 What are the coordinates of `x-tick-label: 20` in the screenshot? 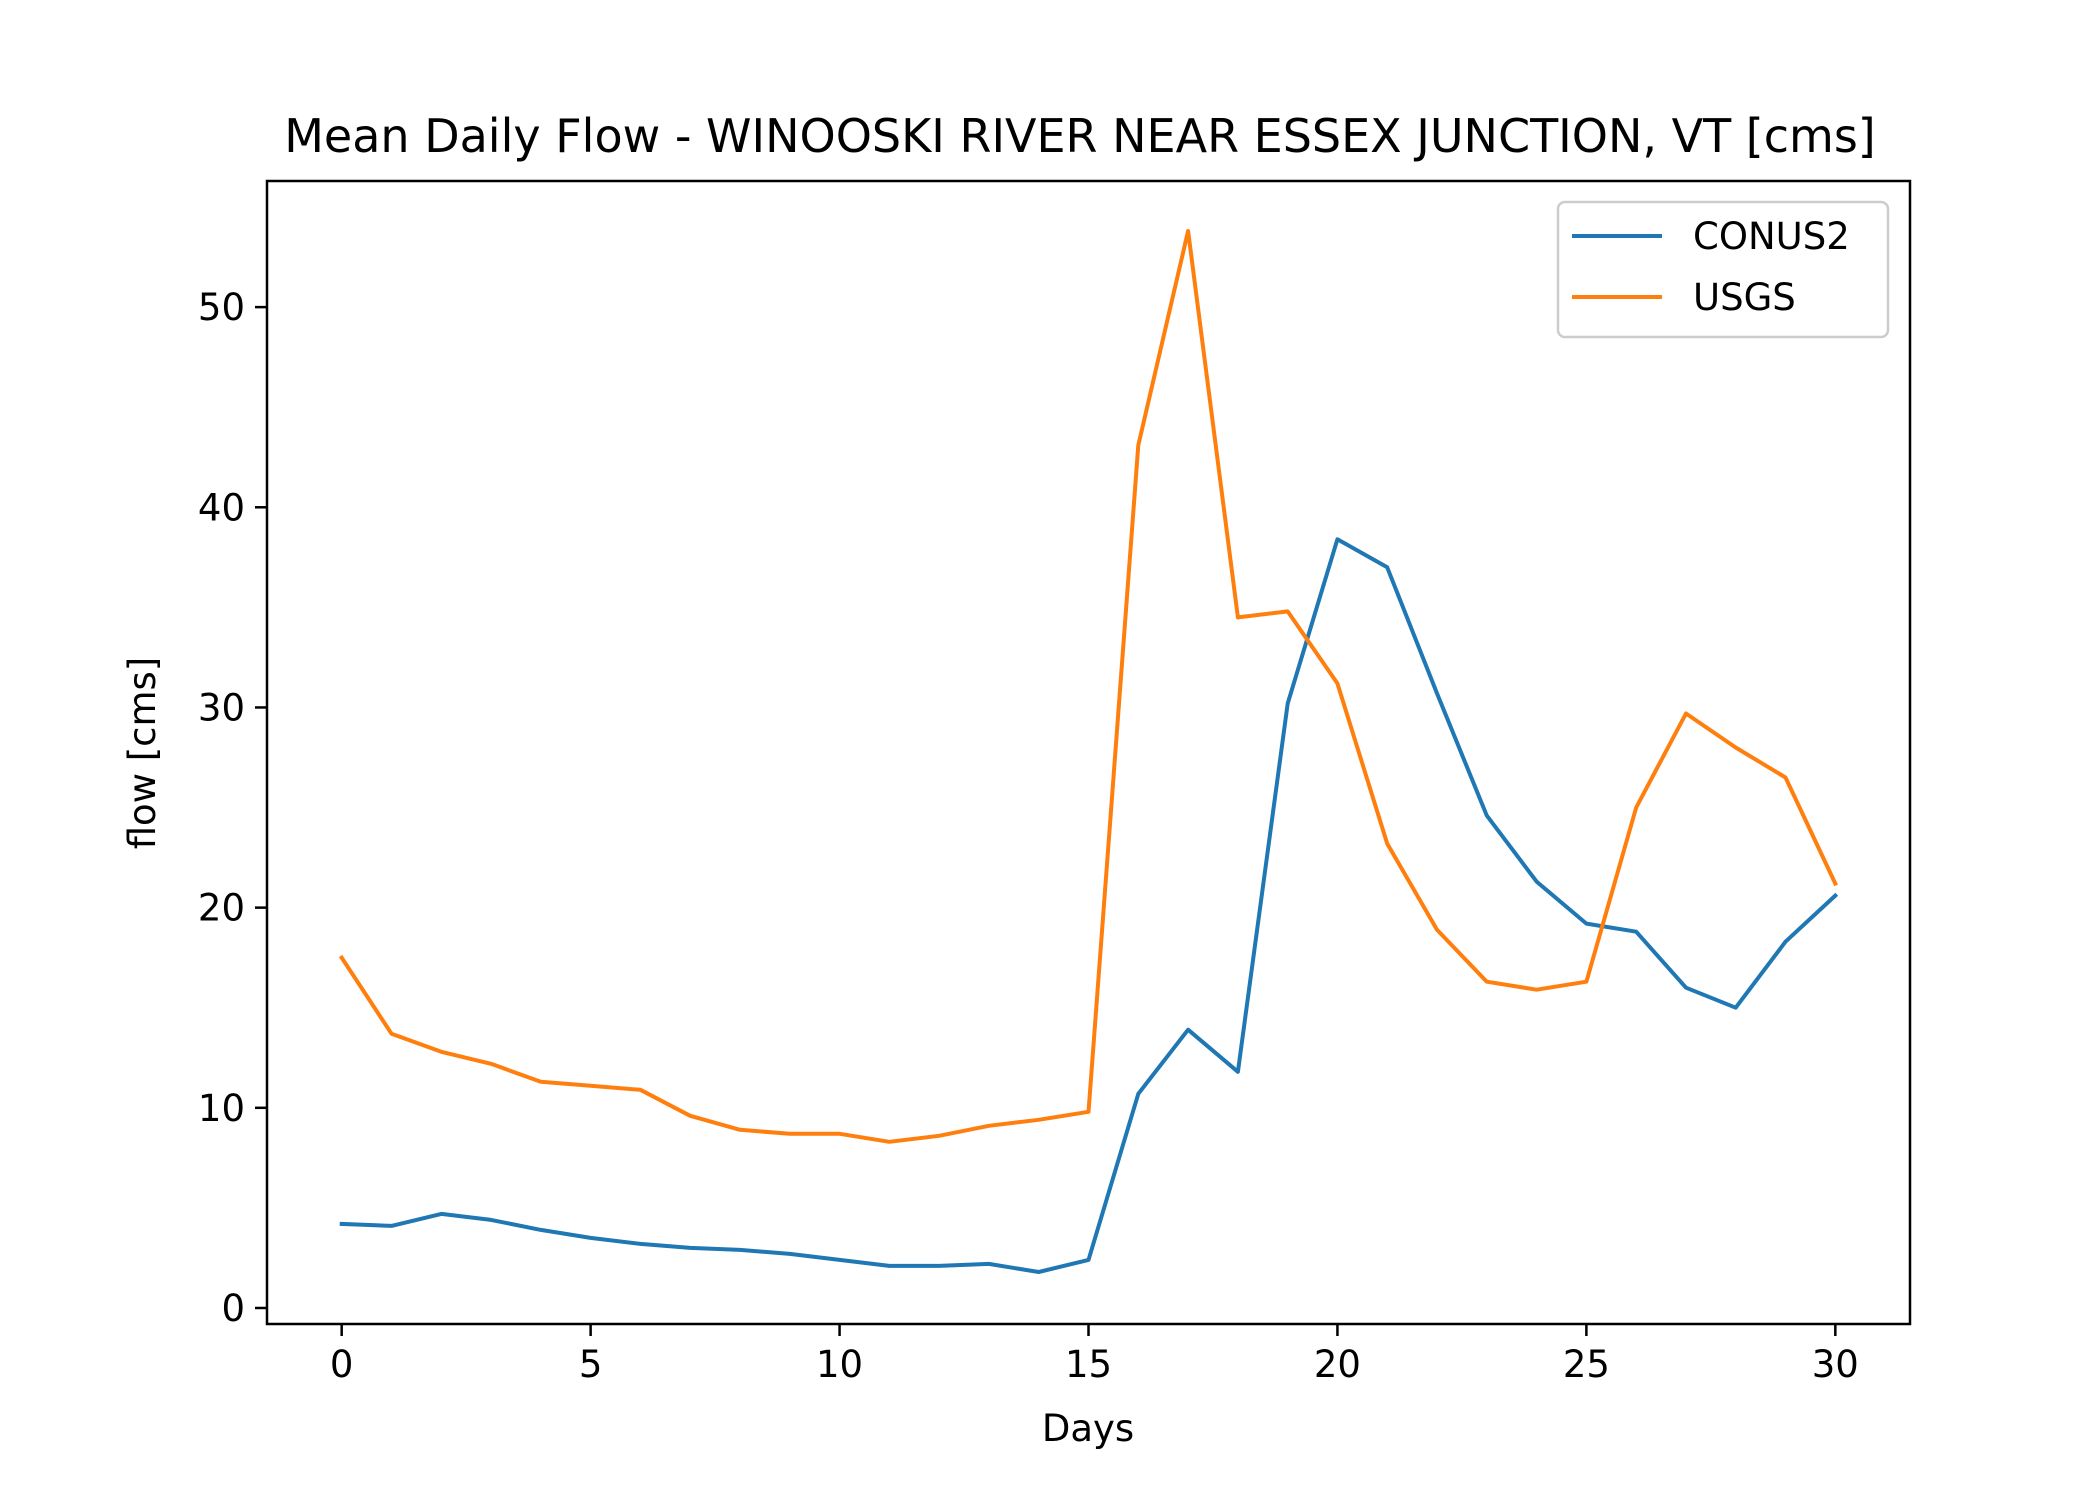 It's located at (1337, 1364).